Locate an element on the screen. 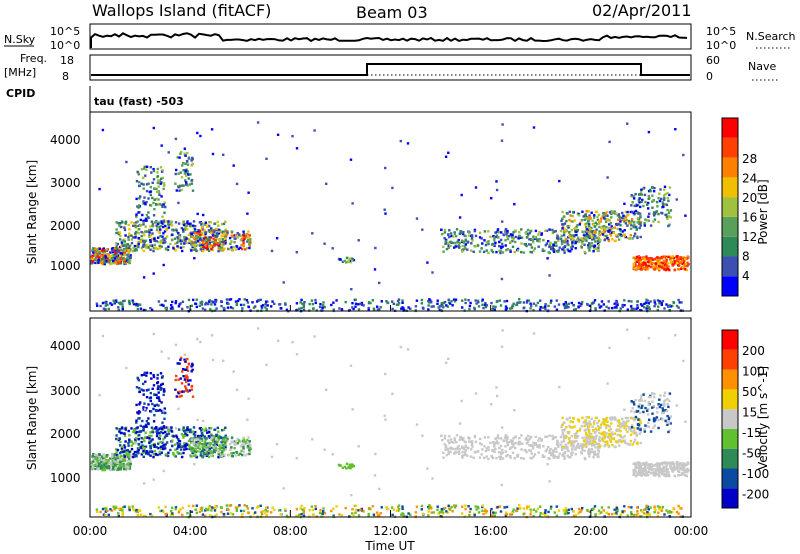  power-ytick-4000: 4000 is located at coordinates (65, 140).